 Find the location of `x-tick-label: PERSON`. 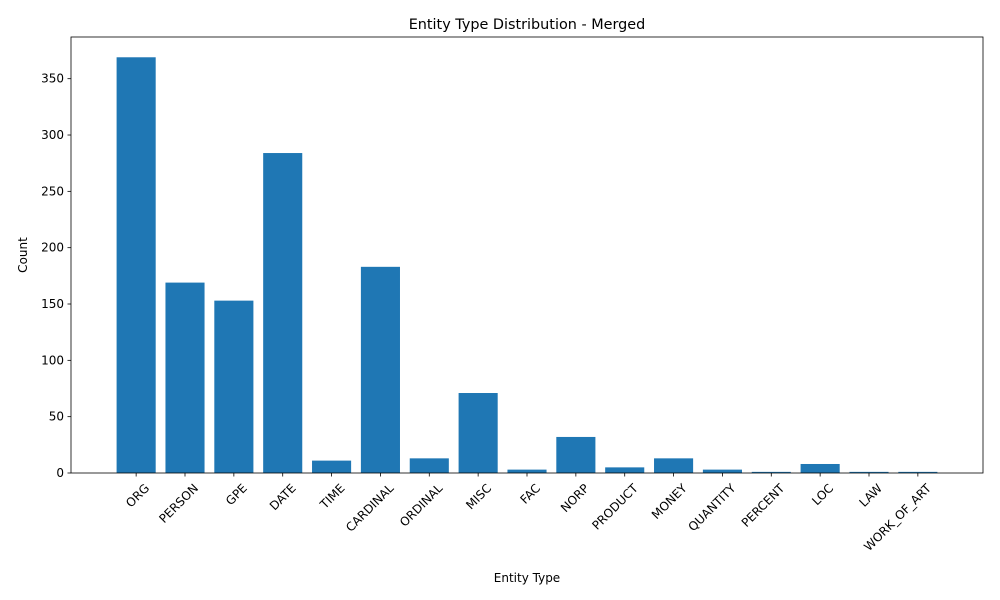

x-tick-label: PERSON is located at coordinates (178, 503).